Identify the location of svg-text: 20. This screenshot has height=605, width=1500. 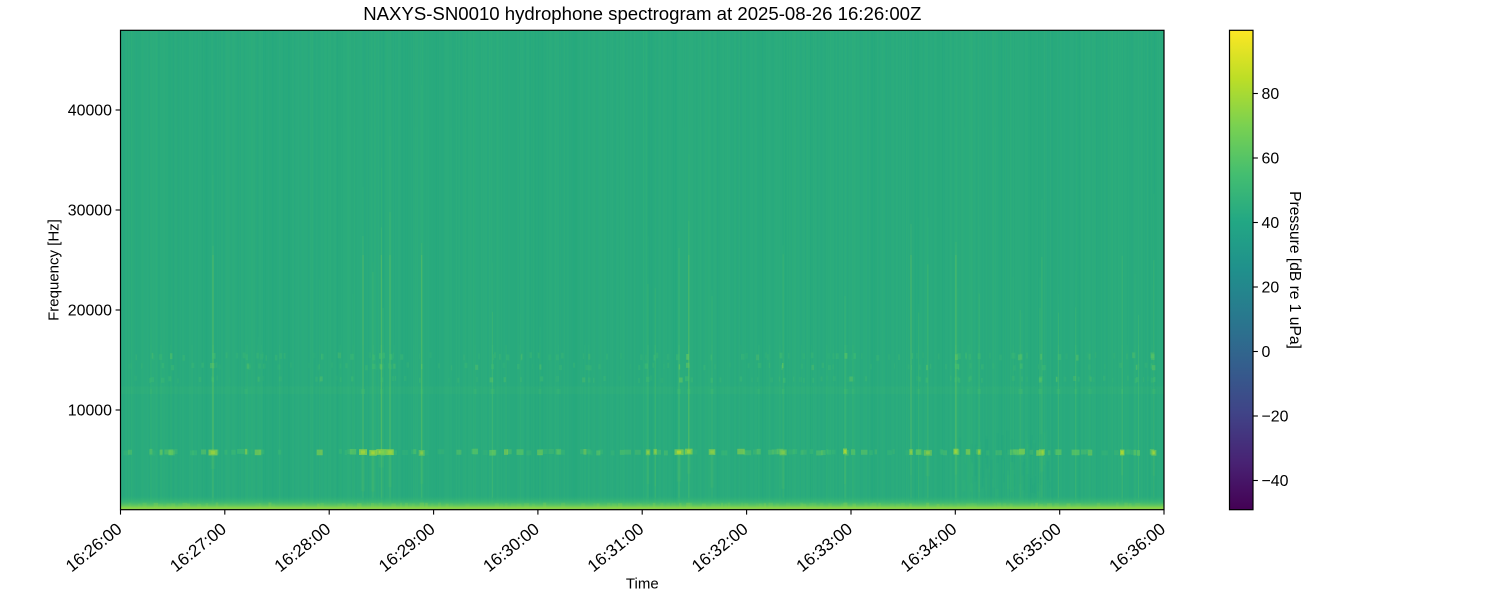
(1271, 288).